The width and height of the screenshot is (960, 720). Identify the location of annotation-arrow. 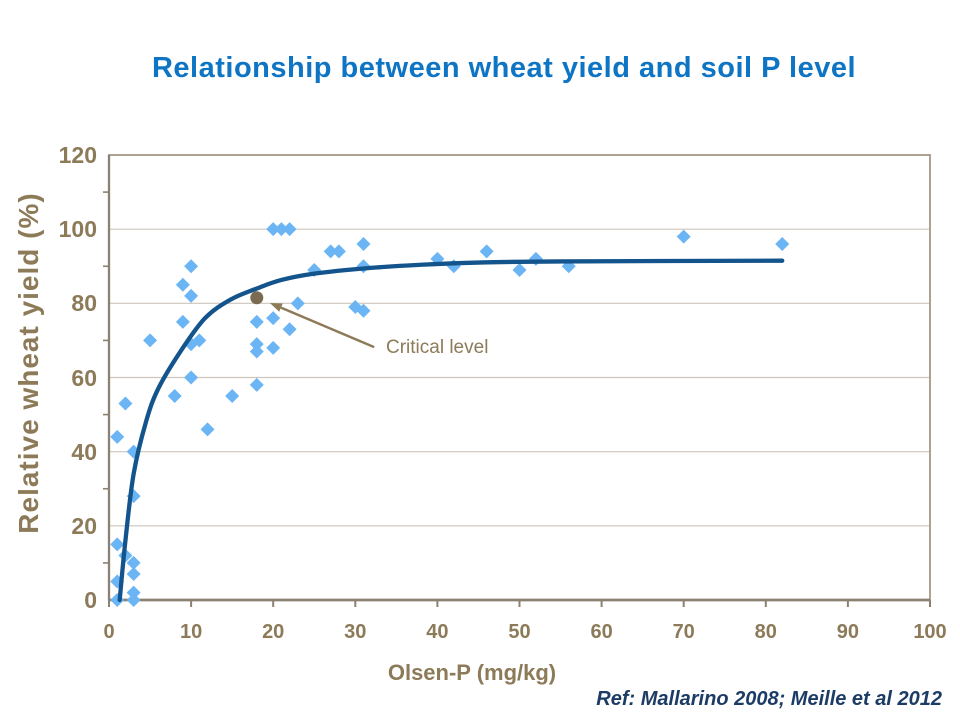
(322, 325).